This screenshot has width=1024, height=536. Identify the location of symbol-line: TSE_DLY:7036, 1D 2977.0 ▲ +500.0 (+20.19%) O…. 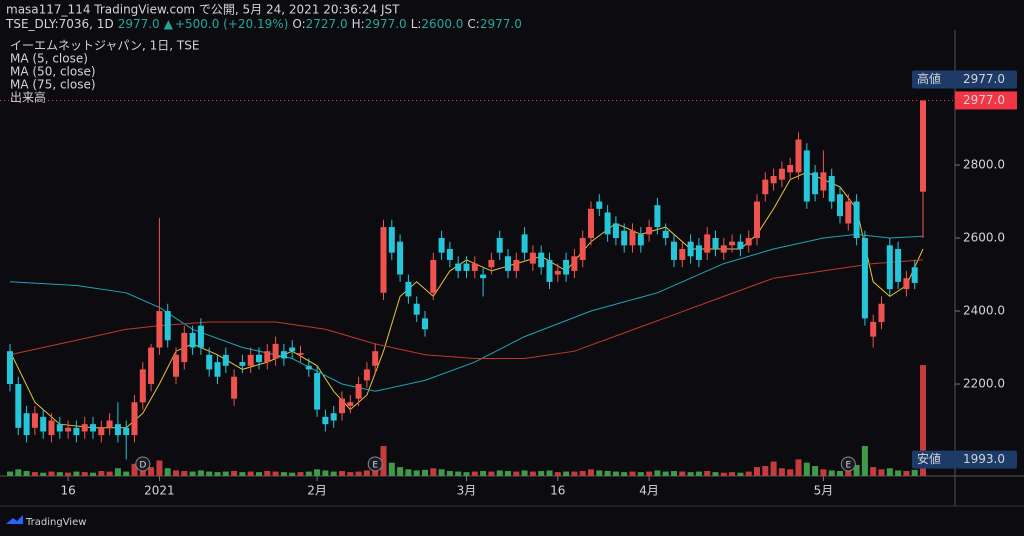
(263, 24).